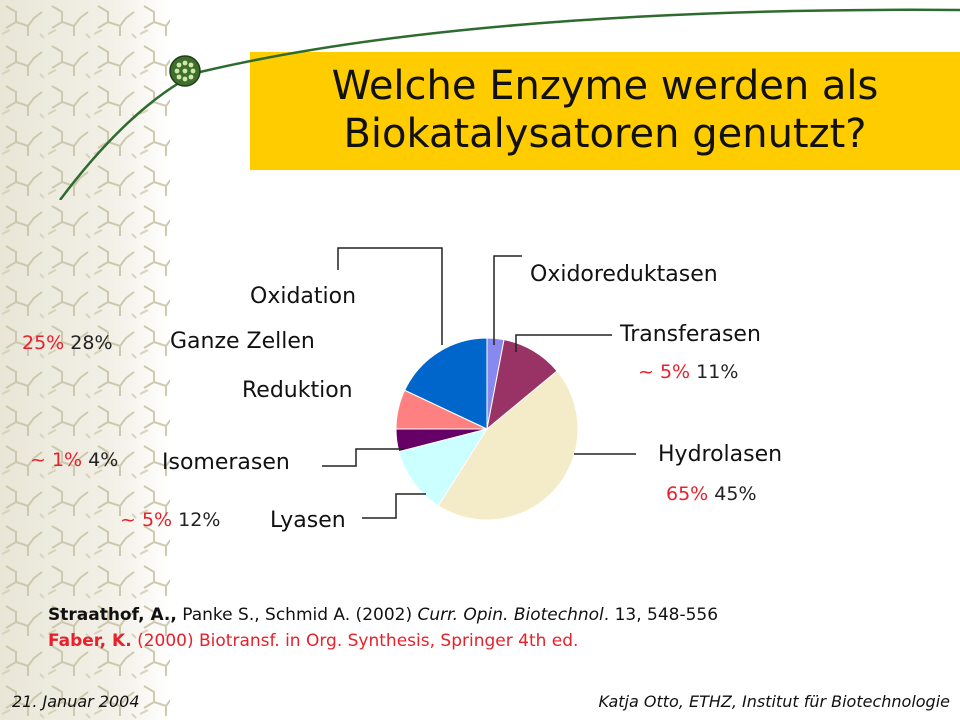 Image resolution: width=960 pixels, height=720 pixels. Describe the element at coordinates (605, 134) in the screenshot. I see `slide-title-line-2: Biokatalysatoren genutzt?` at that location.